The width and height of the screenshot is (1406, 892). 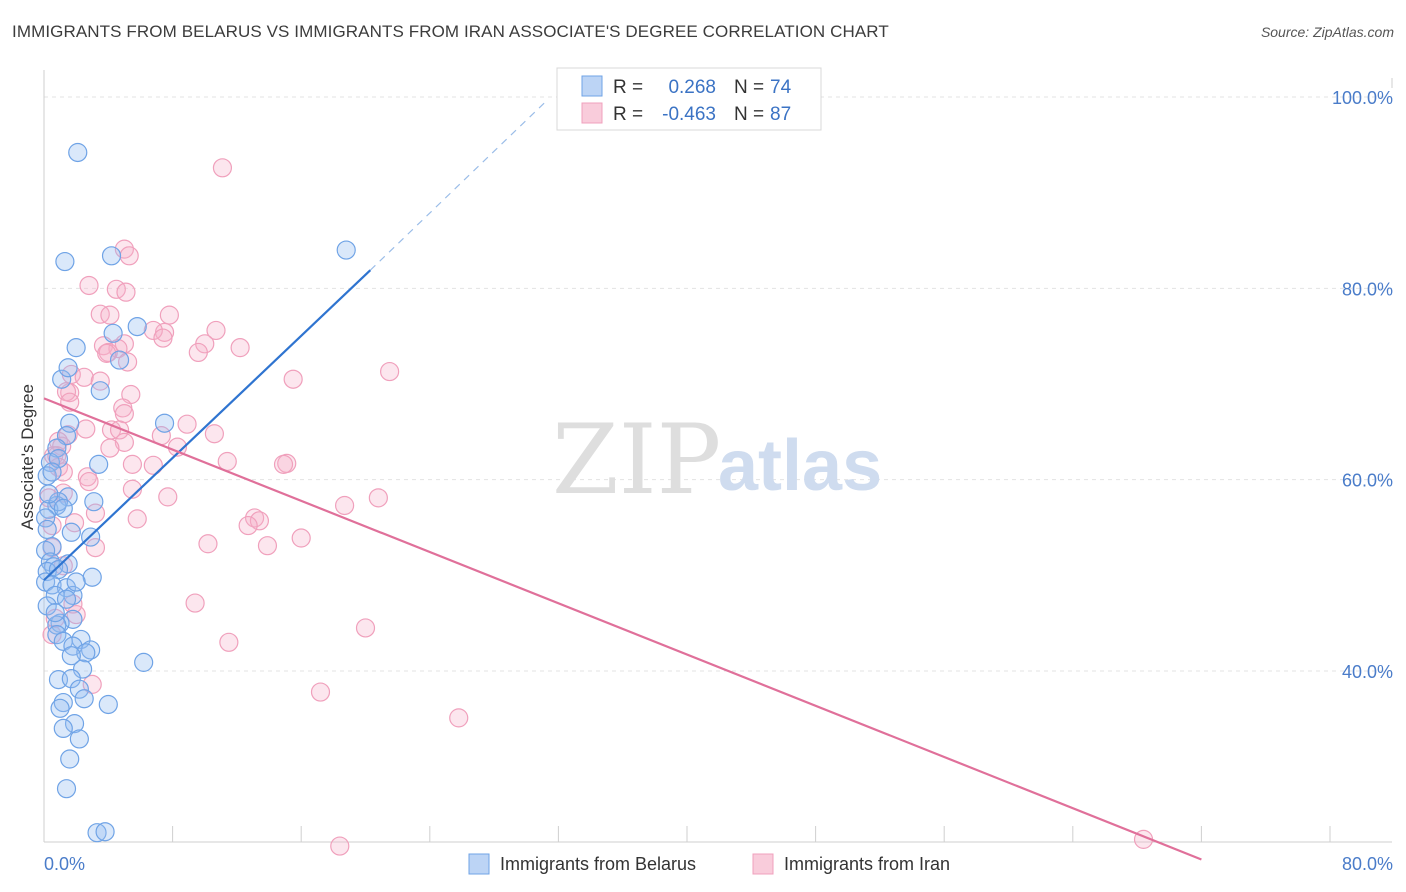 What do you see at coordinates (749, 114) in the screenshot?
I see `iran-n-label: N =` at bounding box center [749, 114].